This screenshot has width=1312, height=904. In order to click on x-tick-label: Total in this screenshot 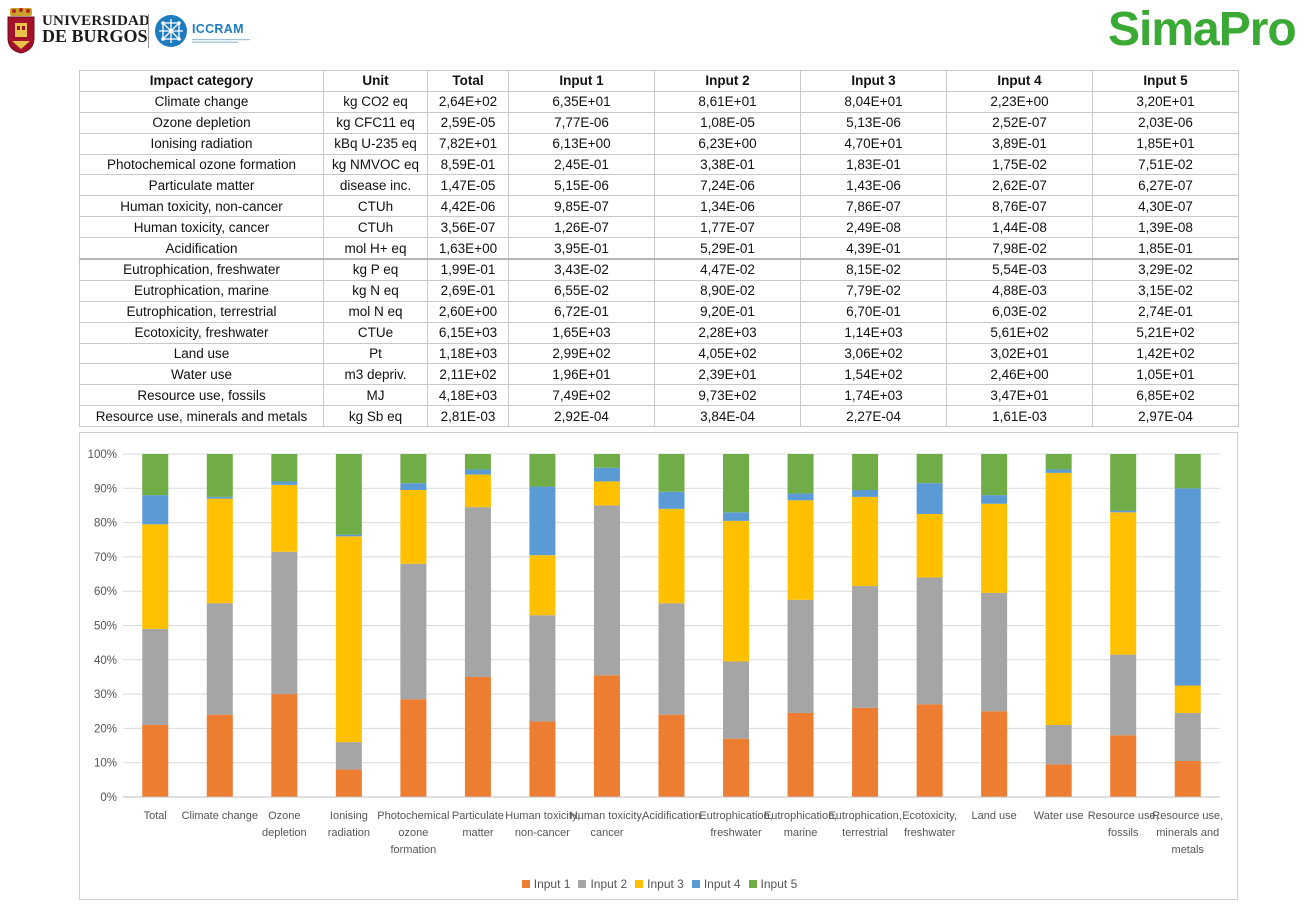, I will do `click(155, 816)`.